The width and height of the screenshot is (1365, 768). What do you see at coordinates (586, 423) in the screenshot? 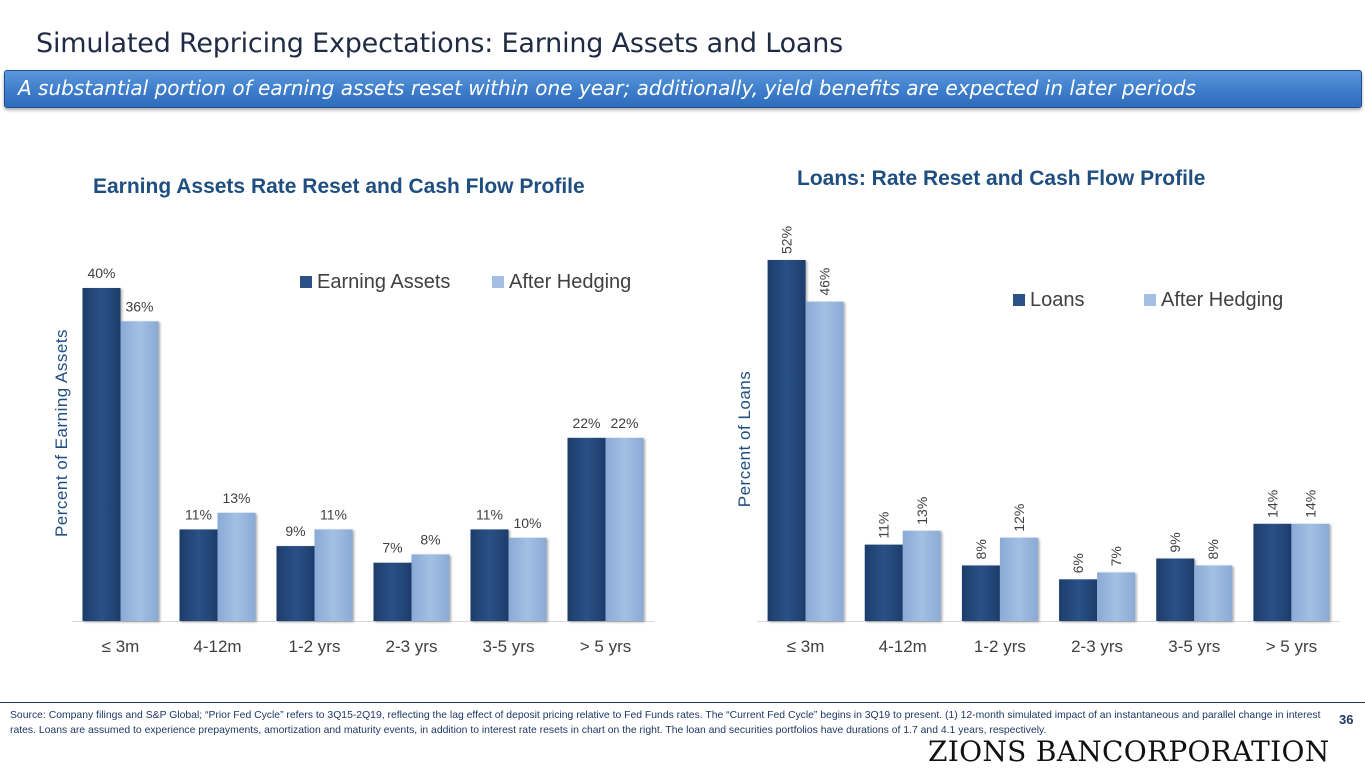
I see `data-label-primary-5: 22%` at bounding box center [586, 423].